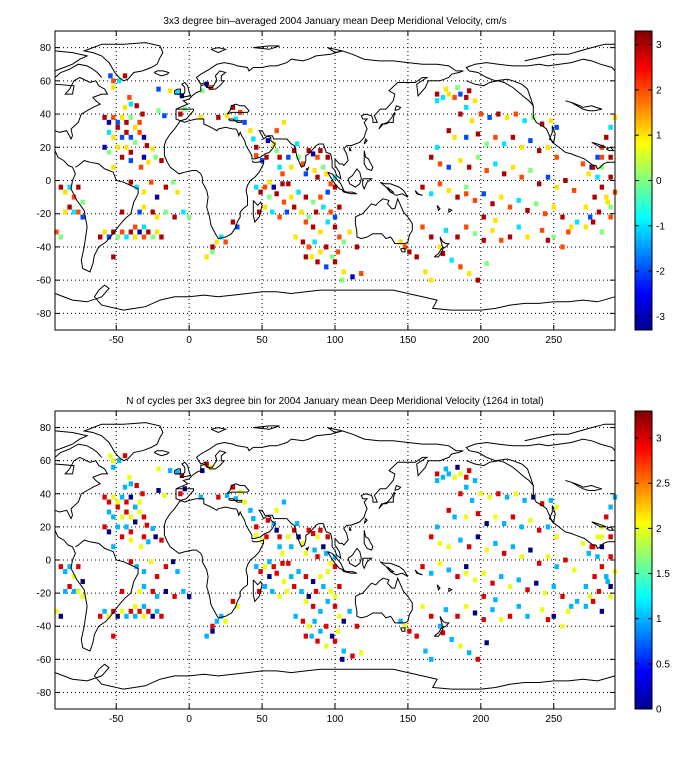 The width and height of the screenshot is (696, 760). What do you see at coordinates (44, 693) in the screenshot?
I see `y-tick-label: -80` at bounding box center [44, 693].